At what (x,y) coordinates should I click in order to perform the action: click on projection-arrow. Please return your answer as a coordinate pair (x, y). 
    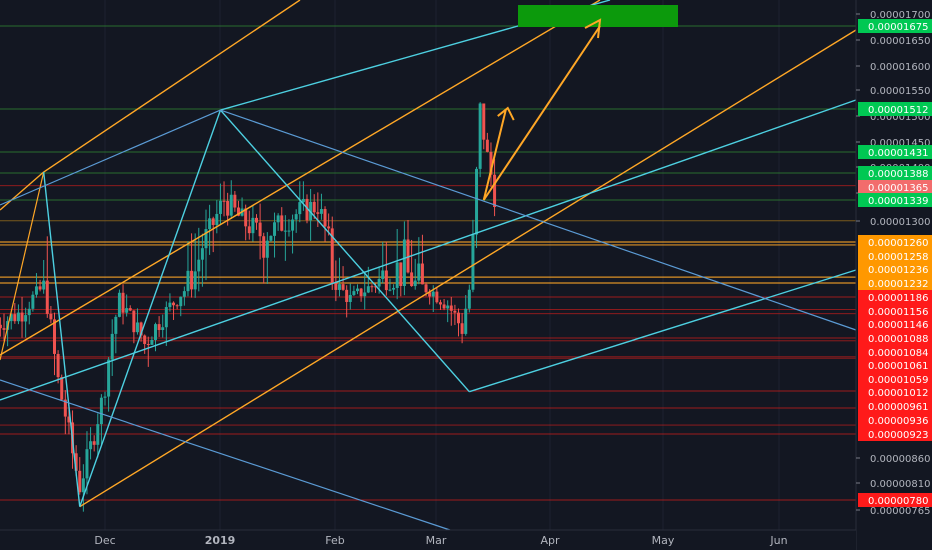
    Looking at the image, I should click on (541, 113).